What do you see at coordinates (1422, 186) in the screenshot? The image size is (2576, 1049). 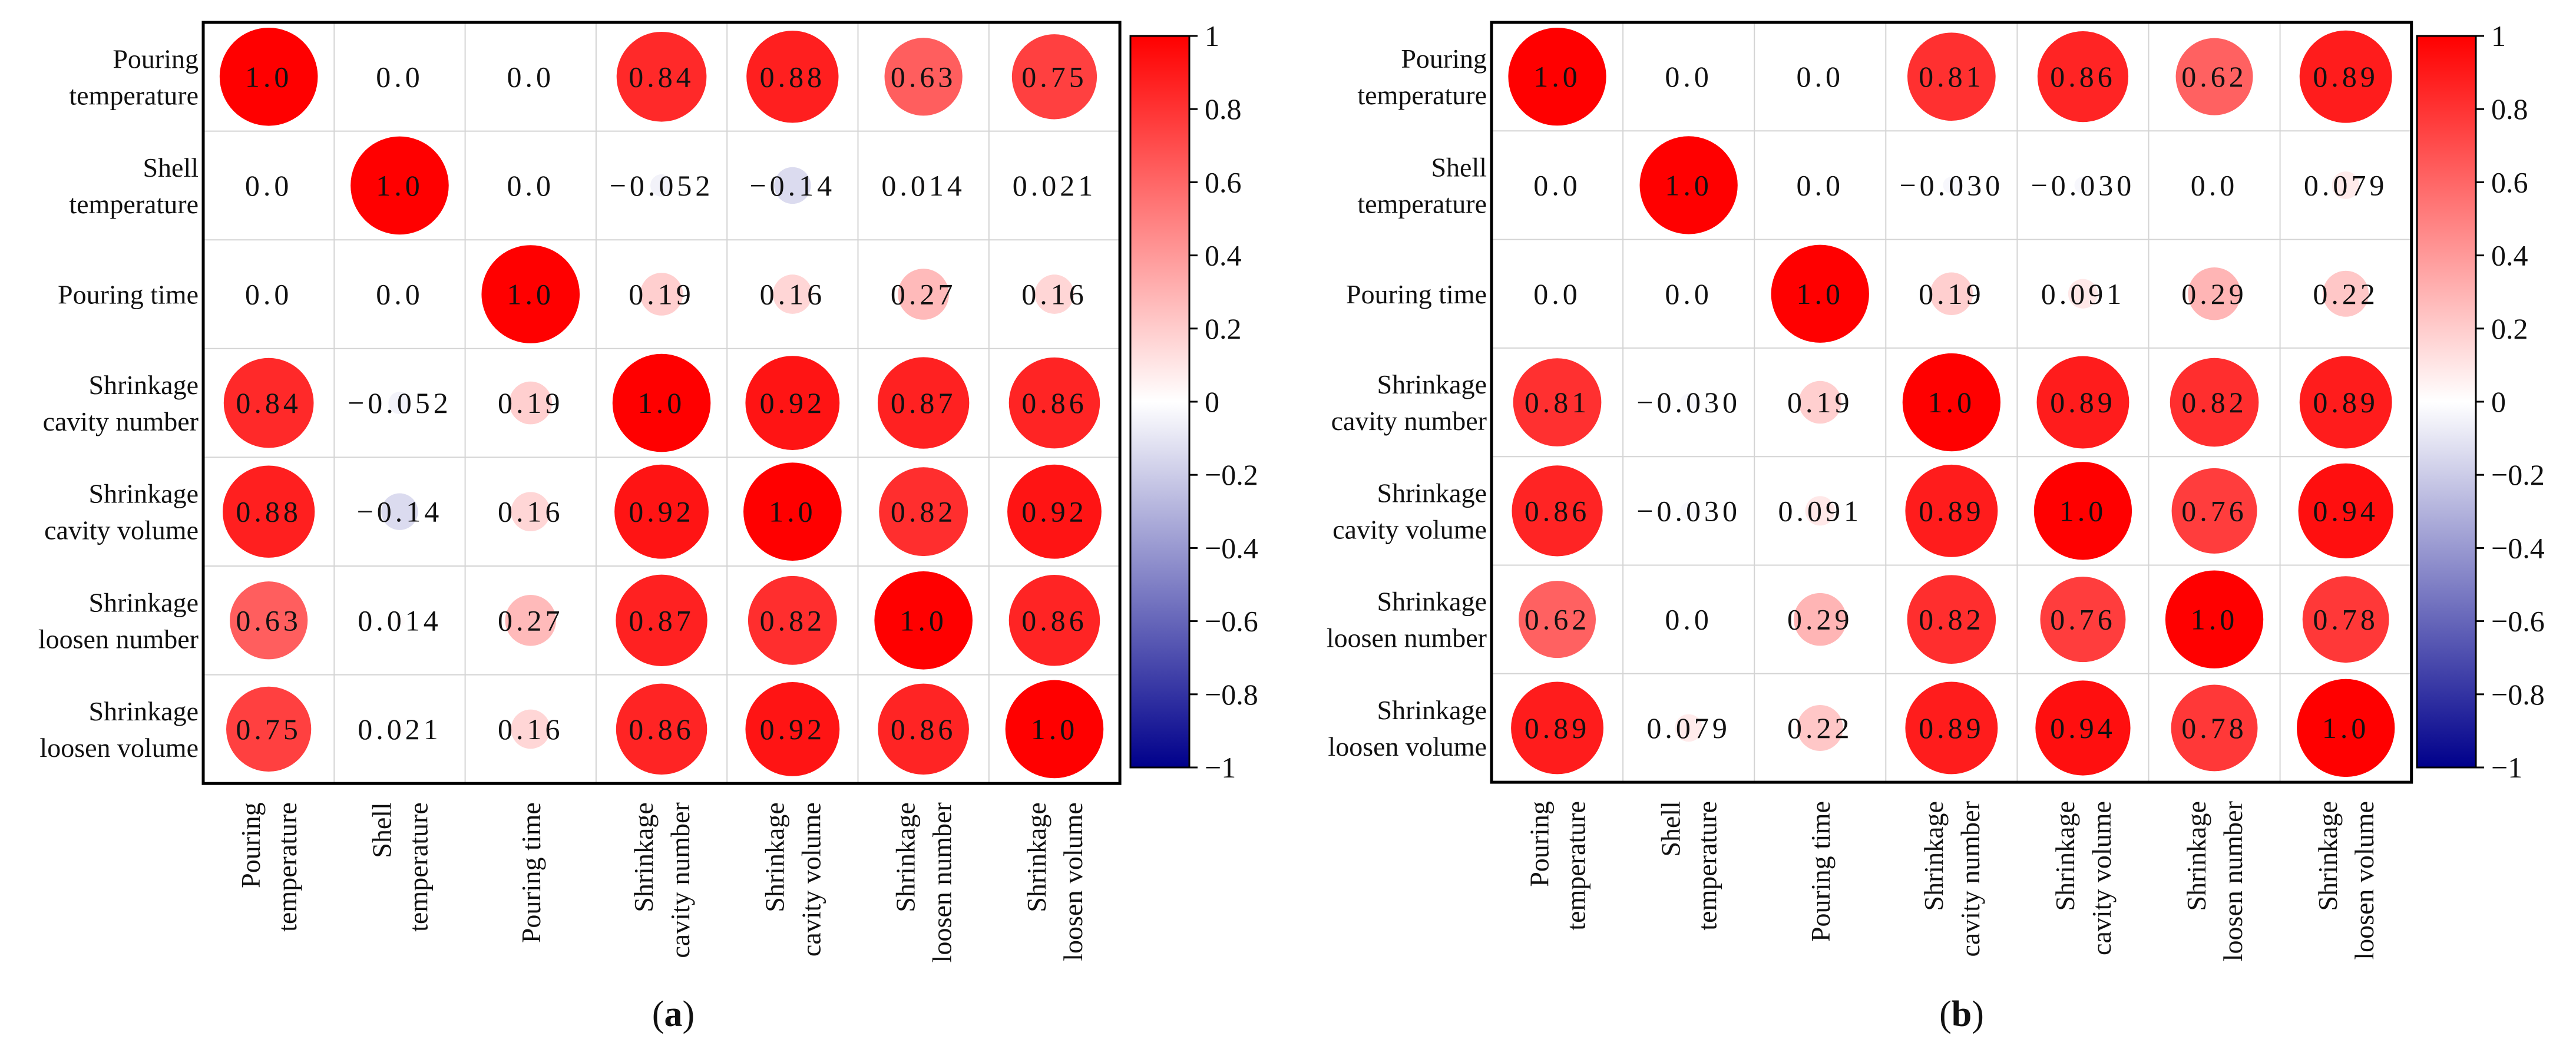 I see `row-label: Shell temperature` at bounding box center [1422, 186].